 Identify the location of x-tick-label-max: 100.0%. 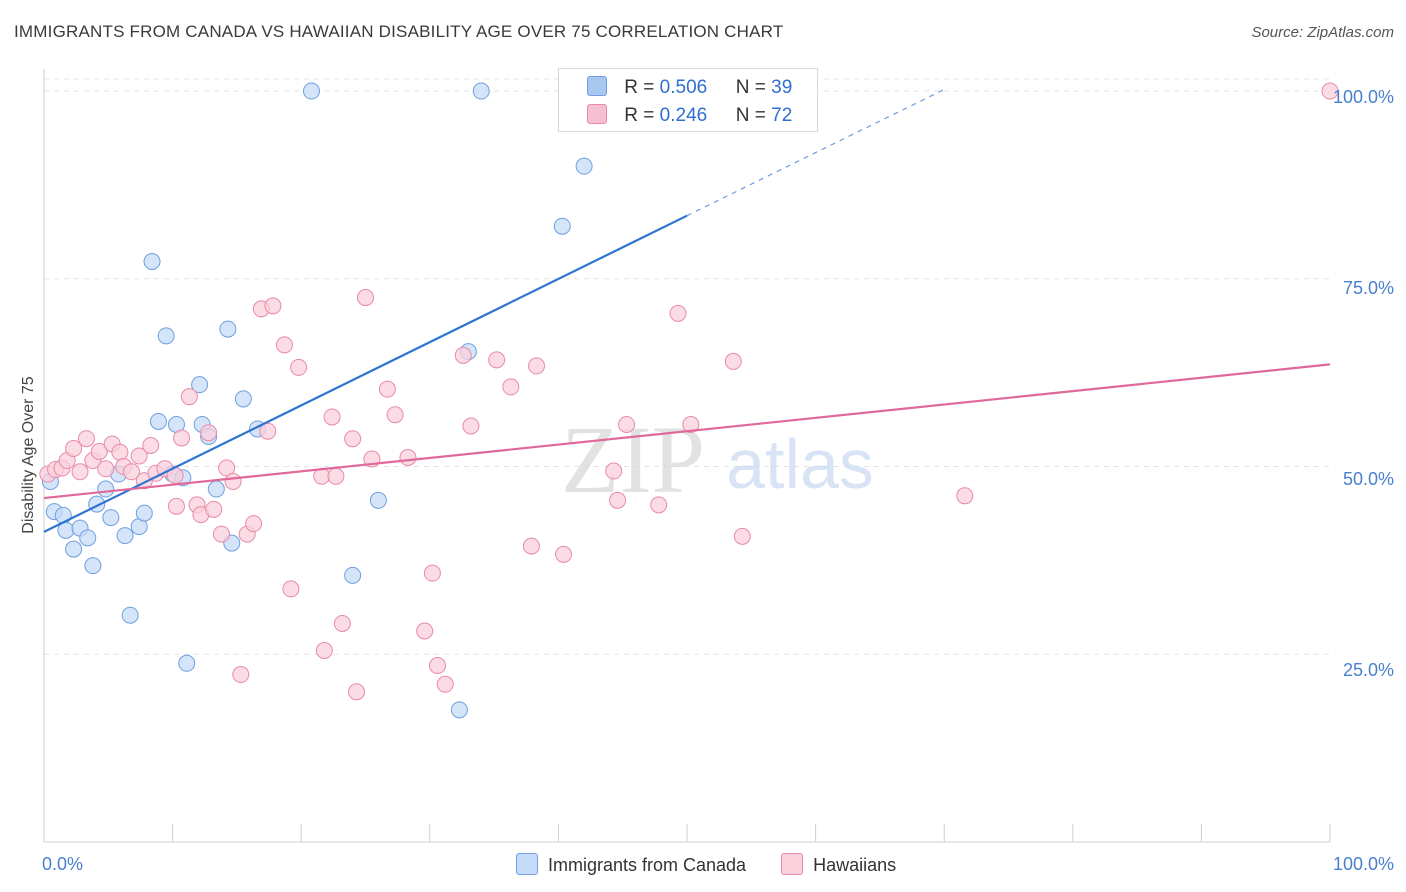
(1363, 864).